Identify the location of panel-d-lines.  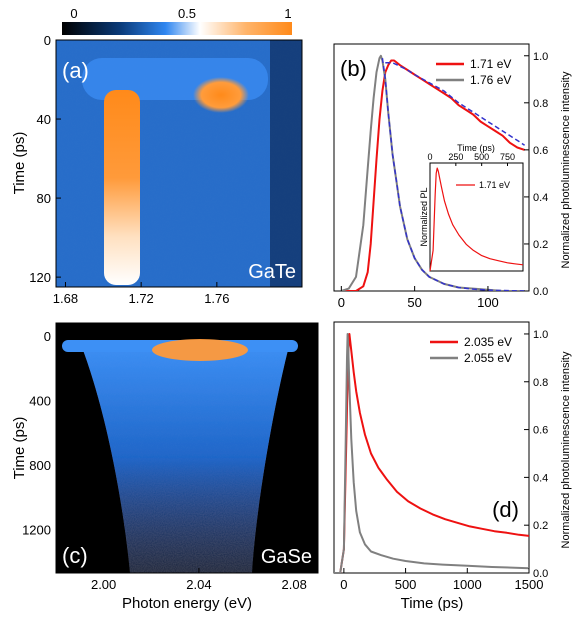
(431, 453).